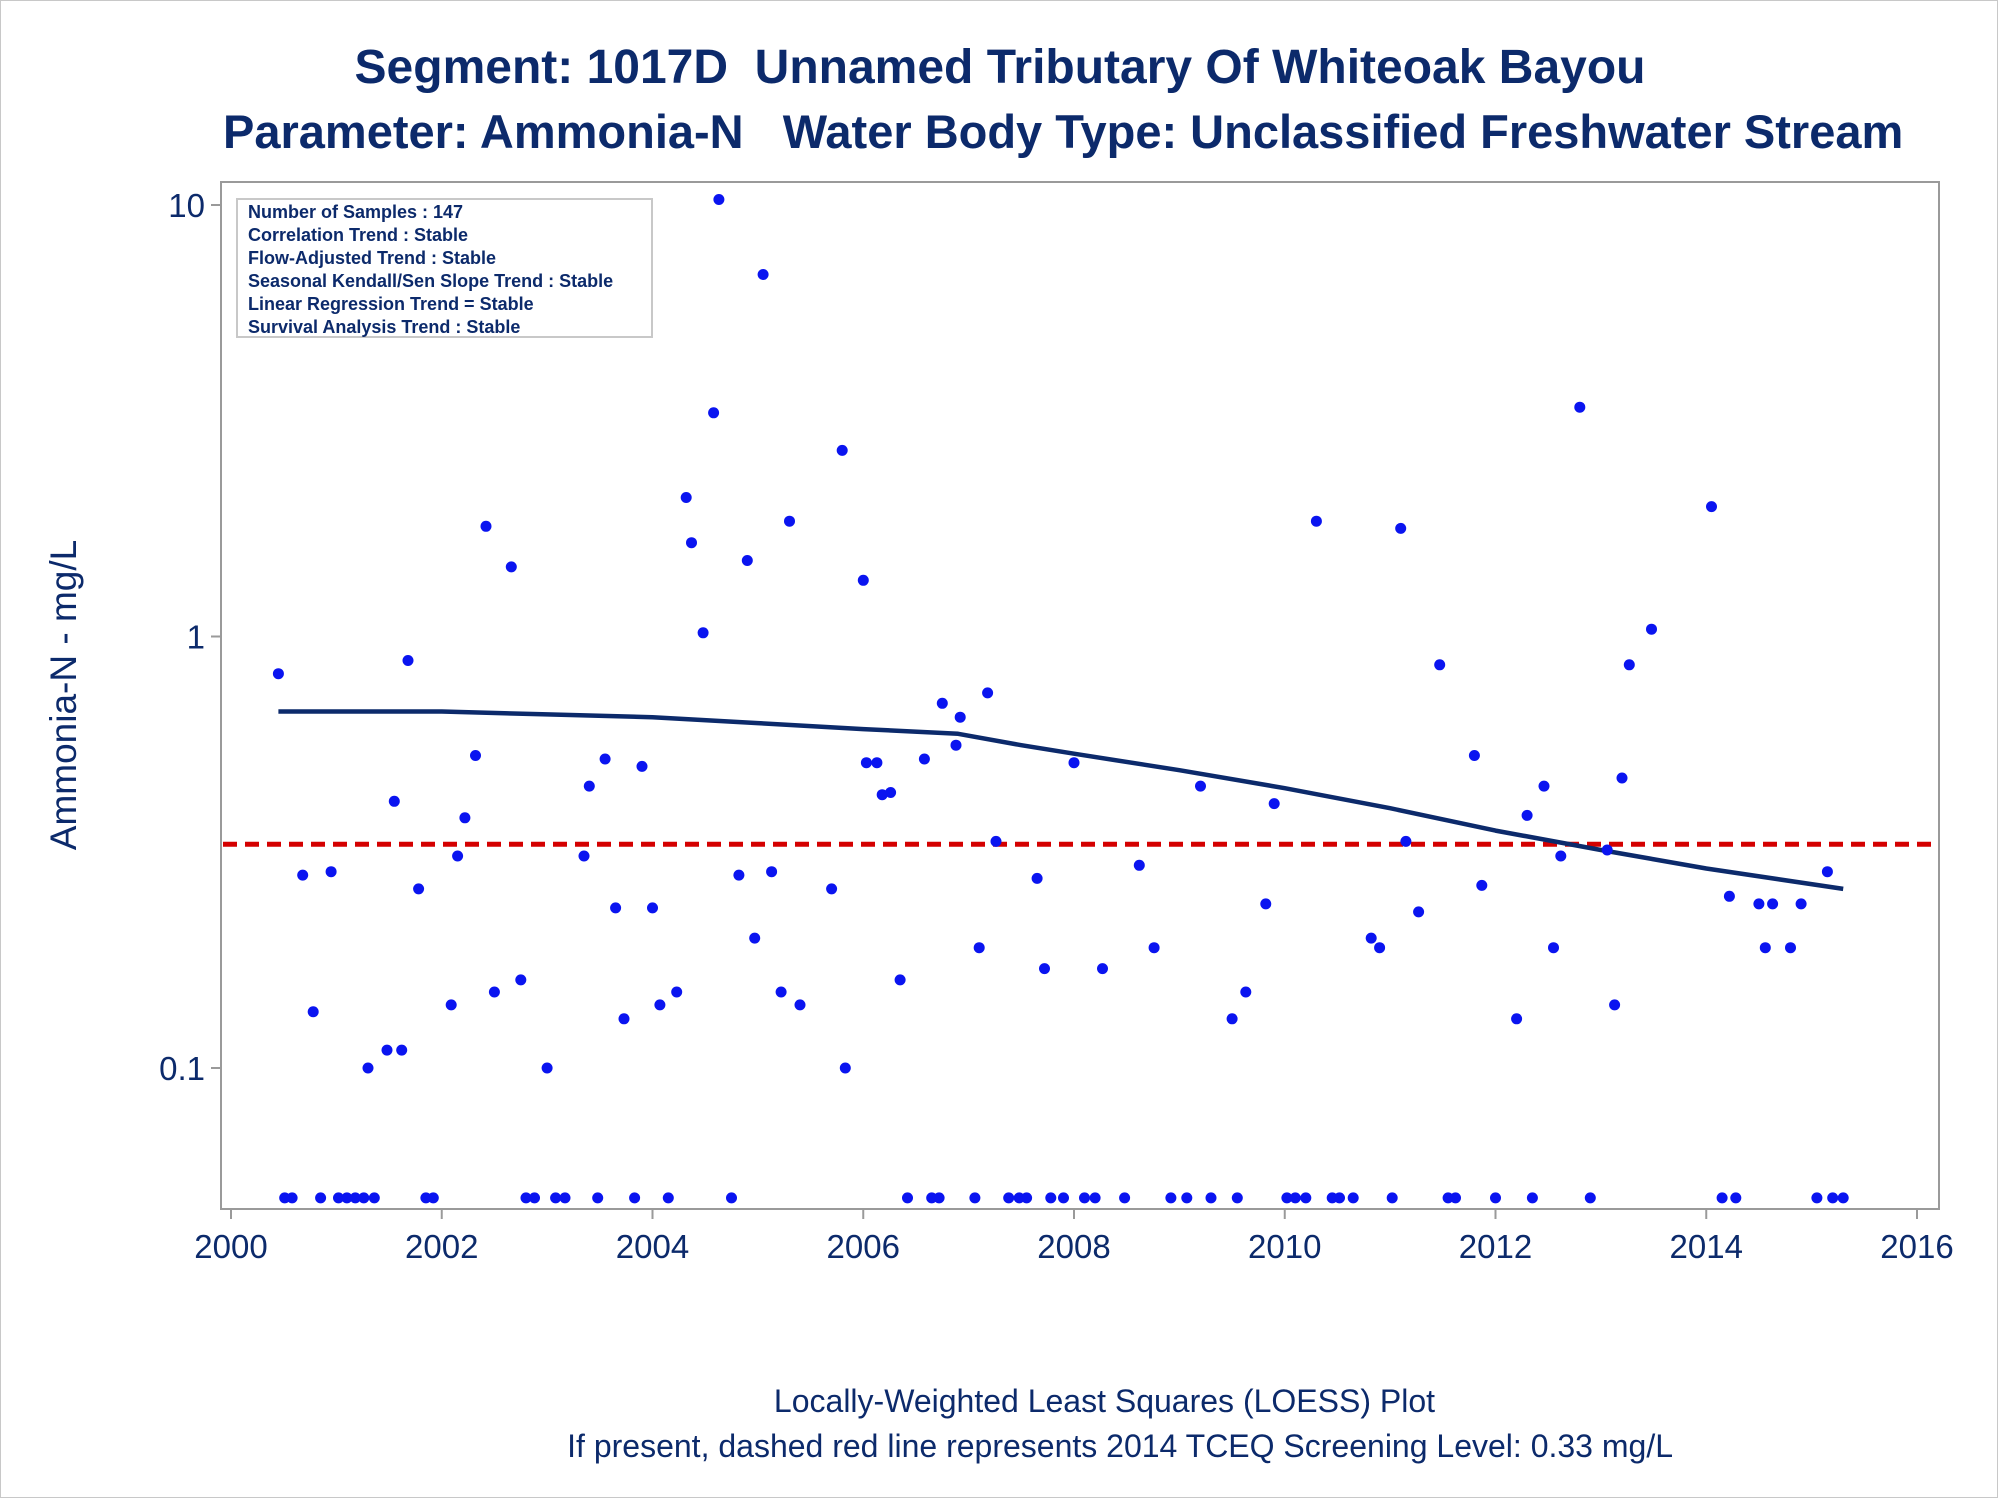 Image resolution: width=2000 pixels, height=1500 pixels. I want to click on stat-survival-analysis-trend: Survival Analysis Trend : Stable, so click(384, 327).